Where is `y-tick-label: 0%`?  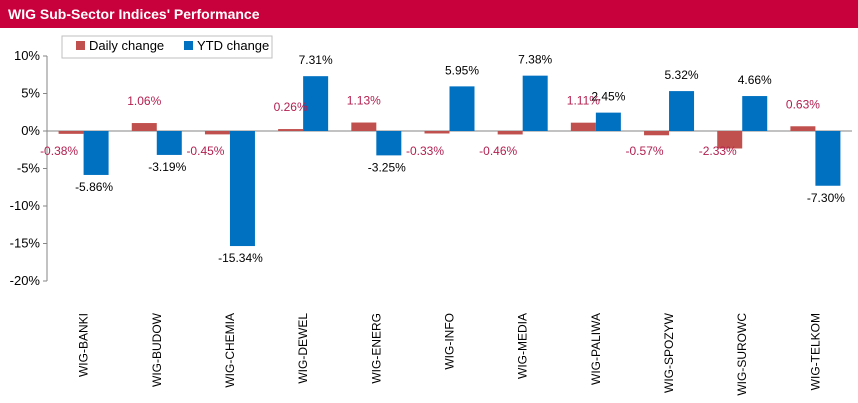
y-tick-label: 0% is located at coordinates (30, 130).